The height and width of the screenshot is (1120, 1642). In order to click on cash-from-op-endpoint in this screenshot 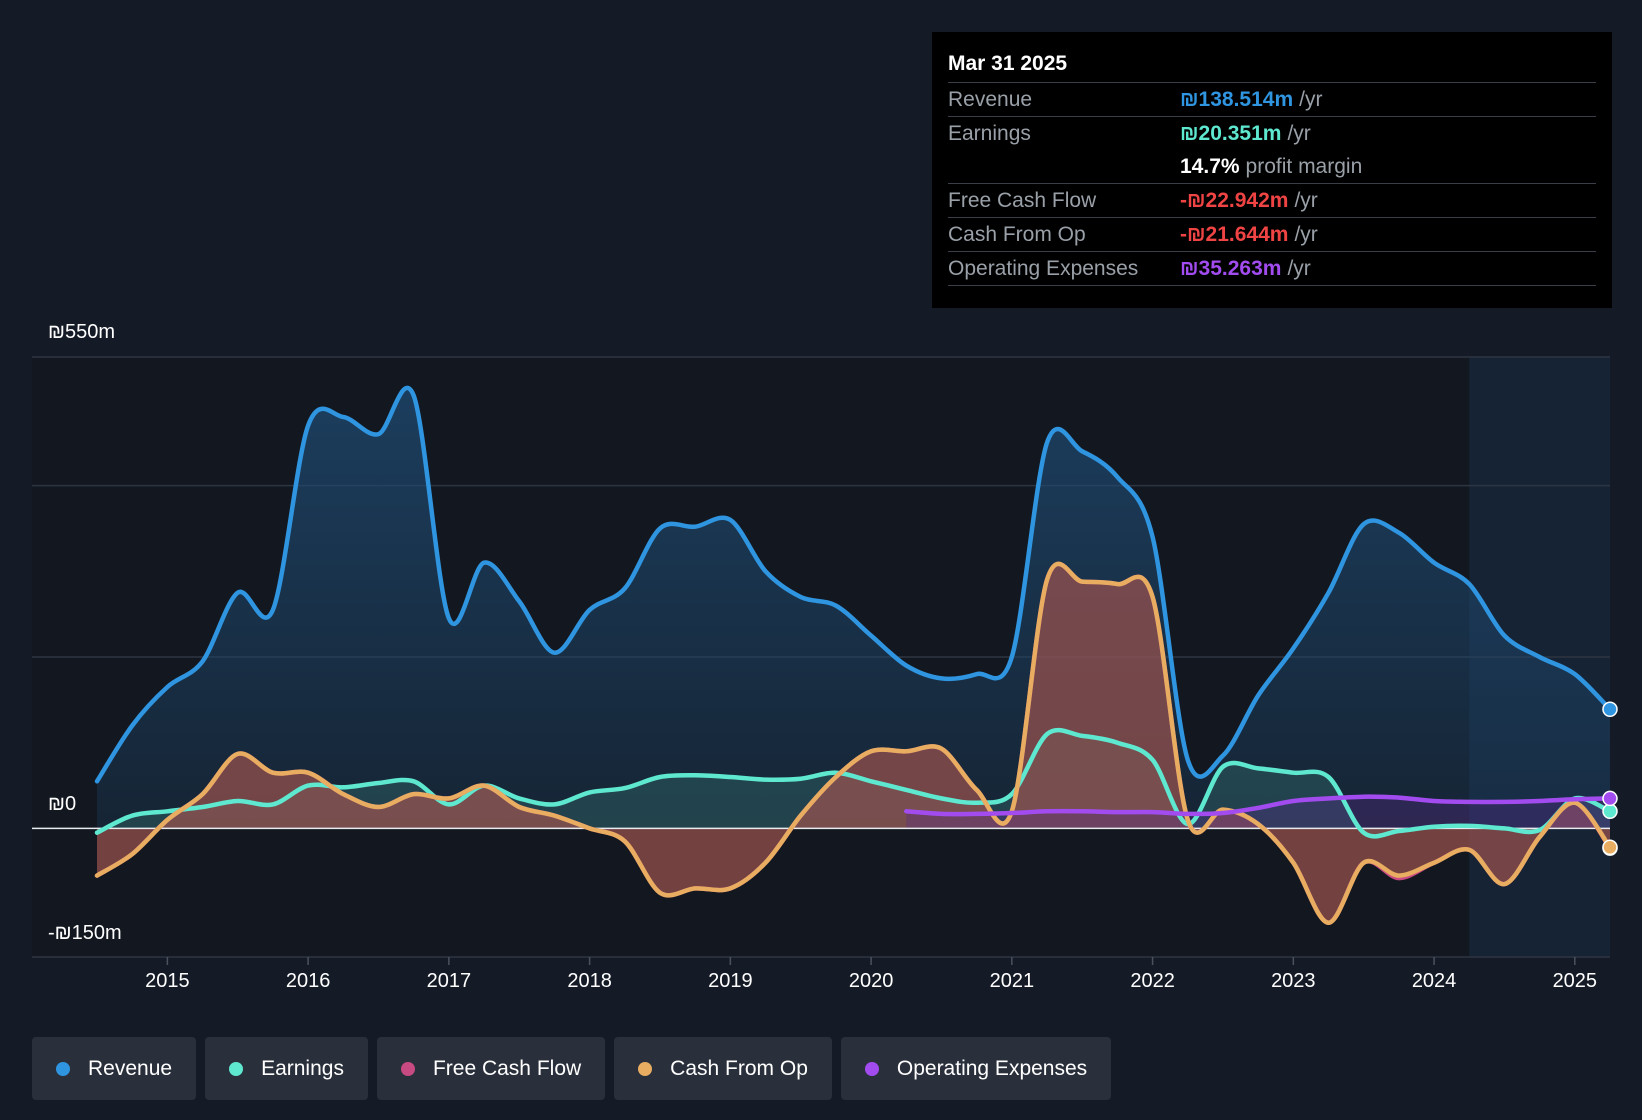, I will do `click(1610, 847)`.